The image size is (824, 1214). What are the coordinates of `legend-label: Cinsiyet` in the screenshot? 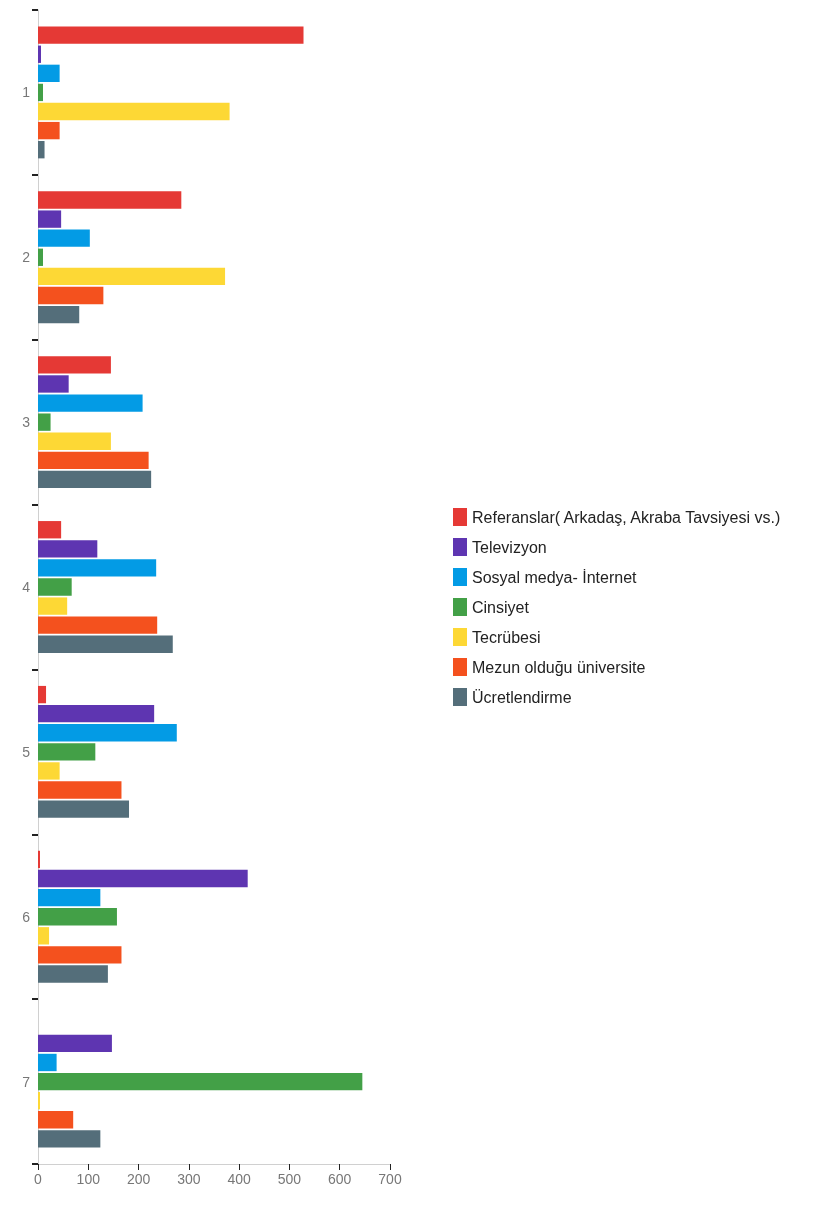 It's located at (501, 607).